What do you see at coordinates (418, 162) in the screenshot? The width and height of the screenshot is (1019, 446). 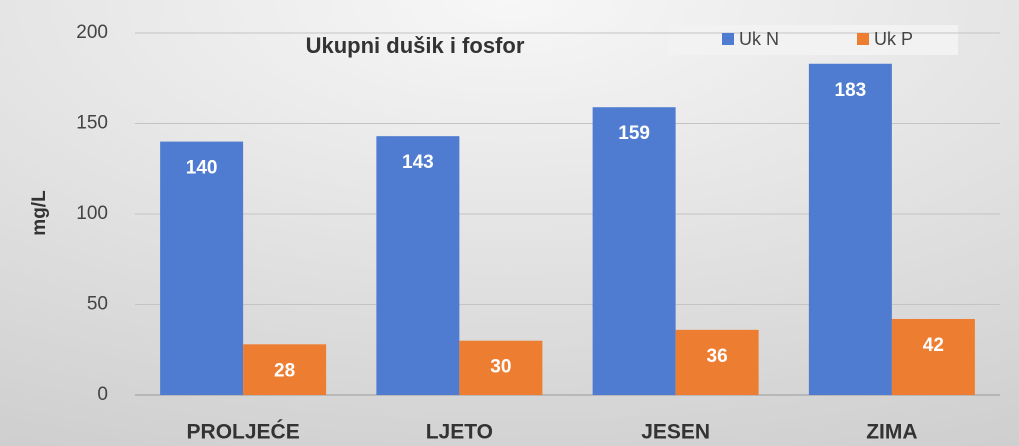 I see `data-label: 143` at bounding box center [418, 162].